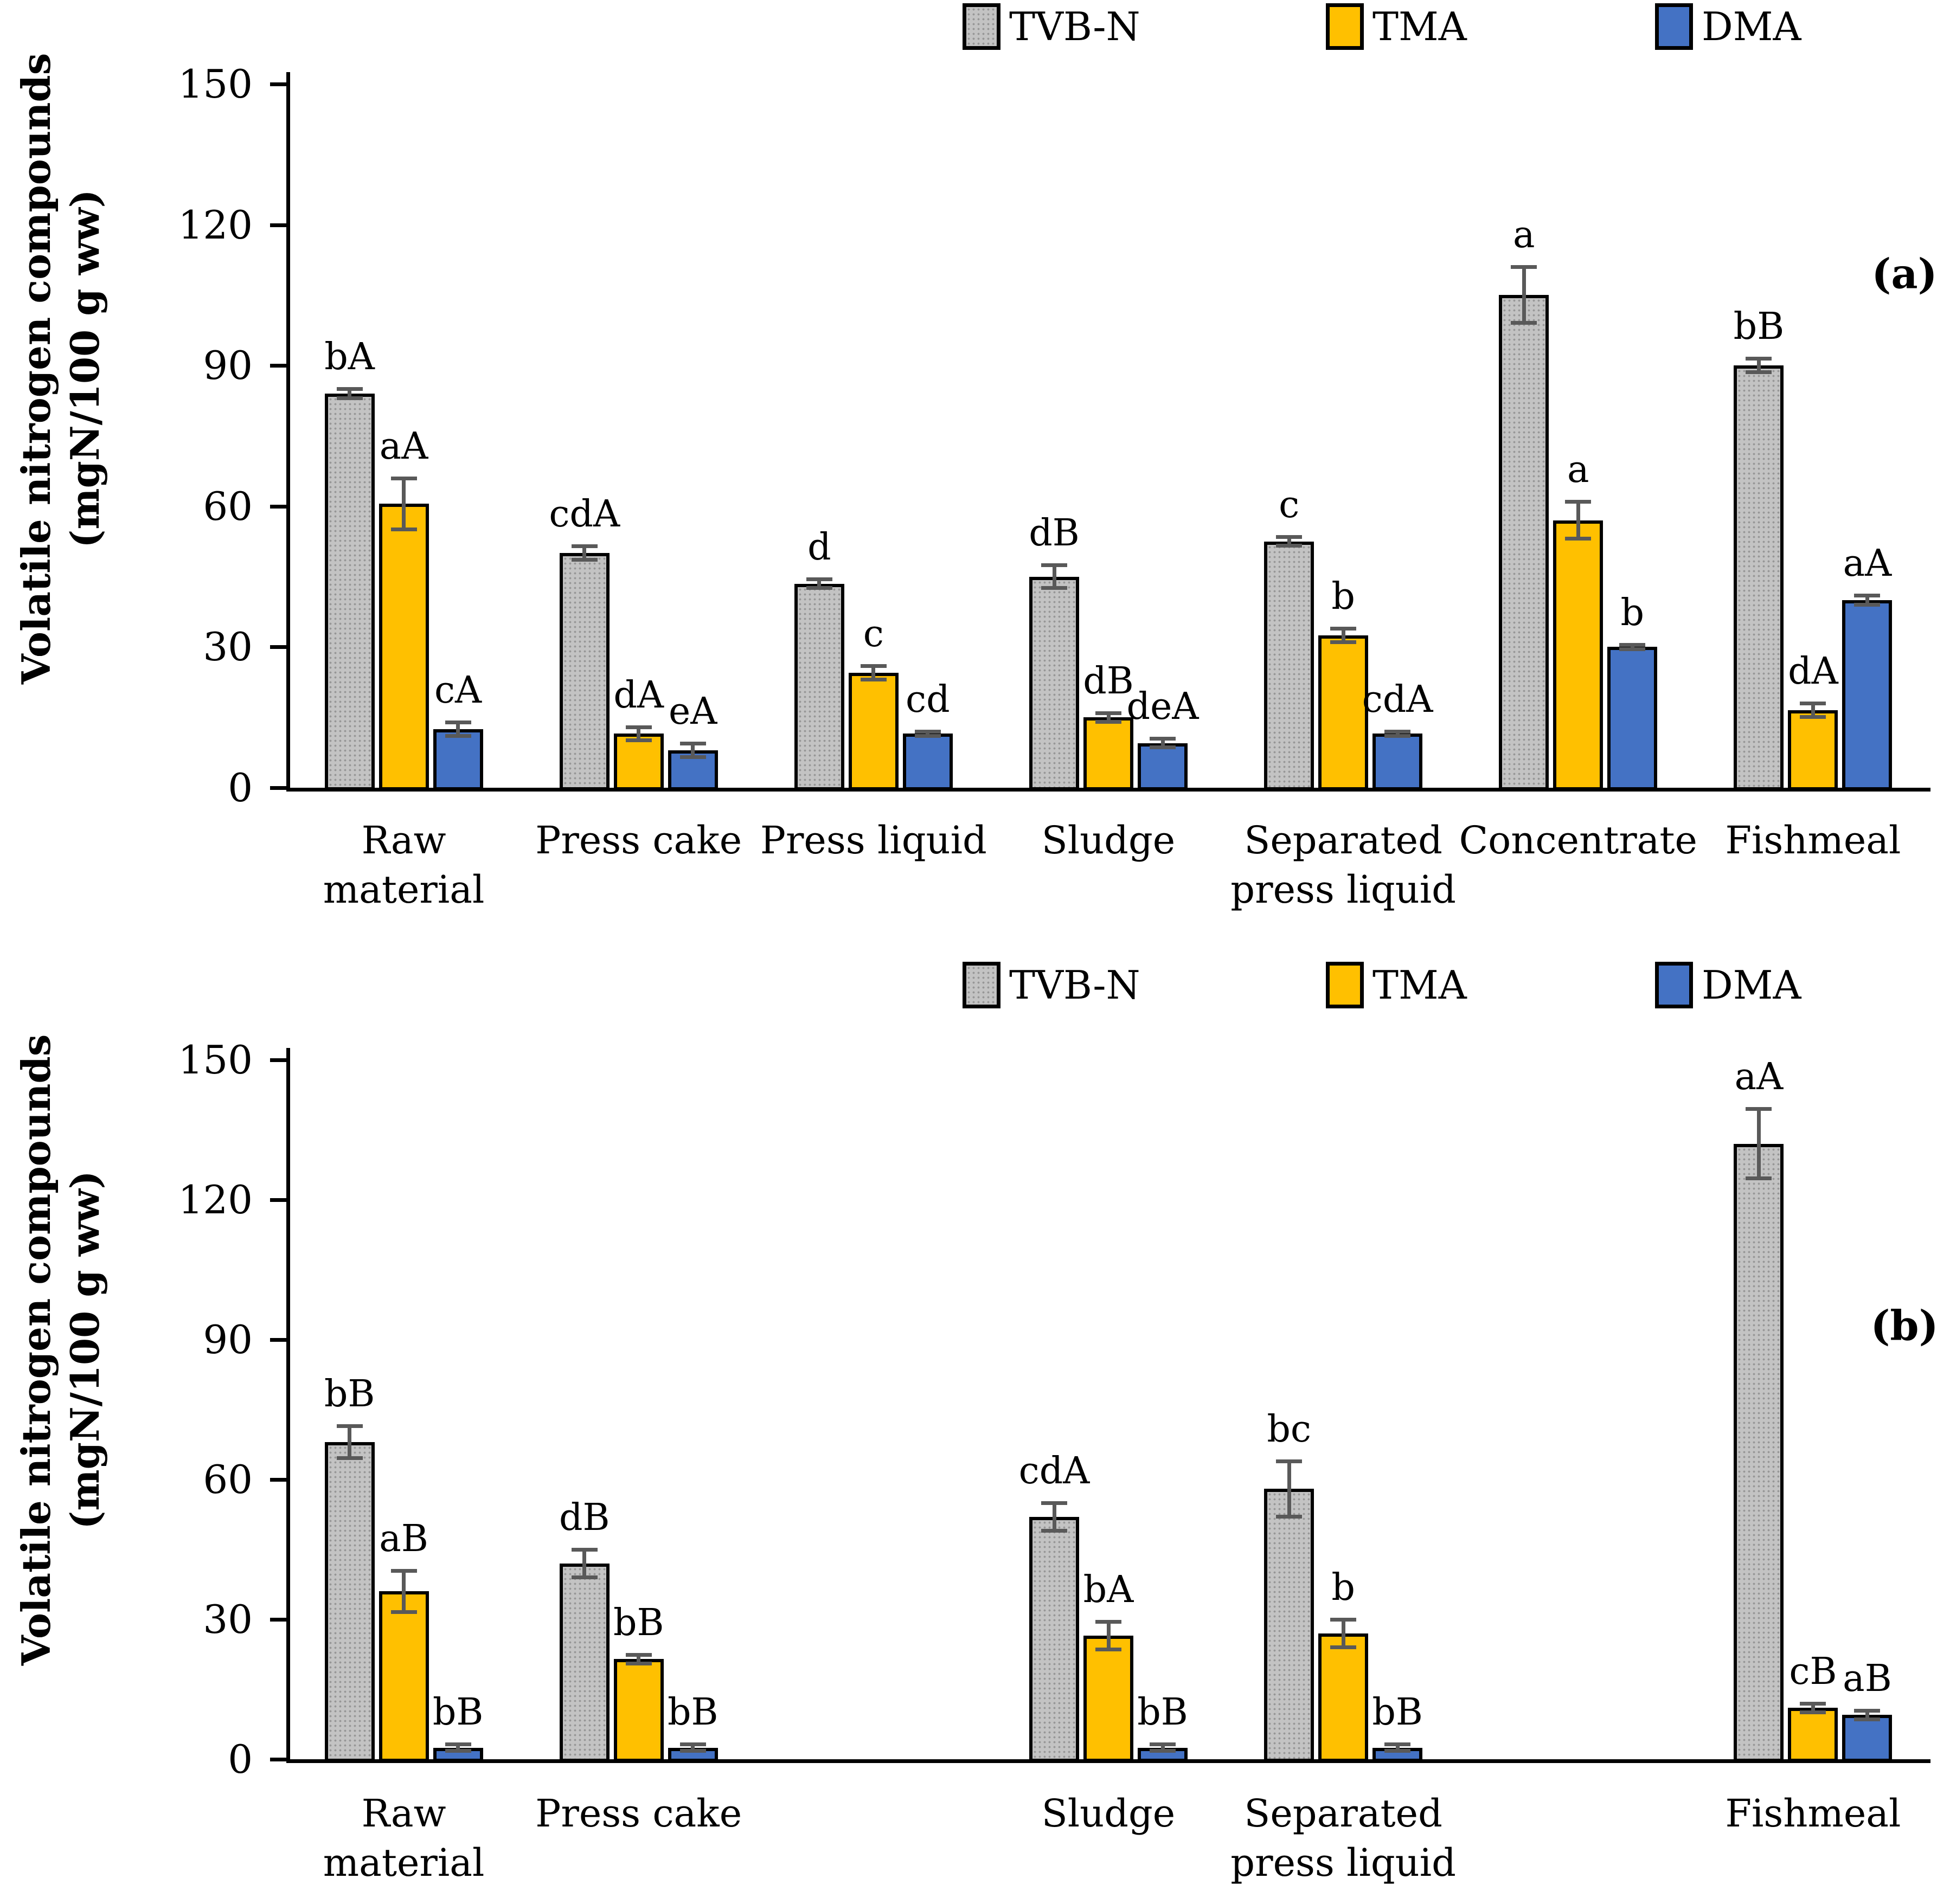 This screenshot has height=1904, width=1937. I want to click on category-label: Concentrate, so click(1578, 840).